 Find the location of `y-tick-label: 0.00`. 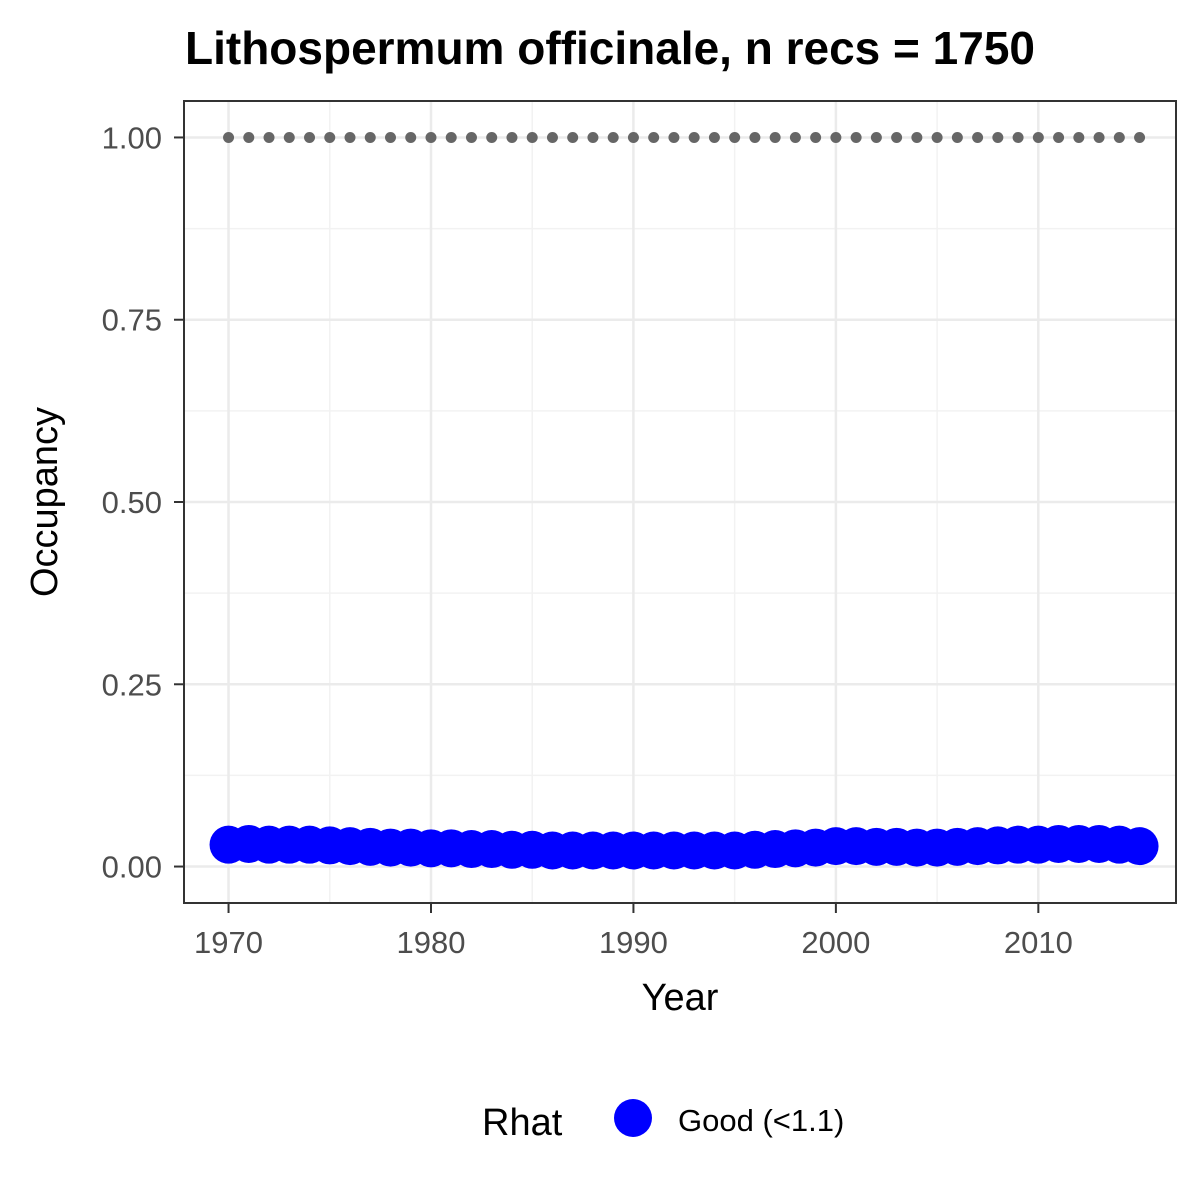

y-tick-label: 0.00 is located at coordinates (132, 867).